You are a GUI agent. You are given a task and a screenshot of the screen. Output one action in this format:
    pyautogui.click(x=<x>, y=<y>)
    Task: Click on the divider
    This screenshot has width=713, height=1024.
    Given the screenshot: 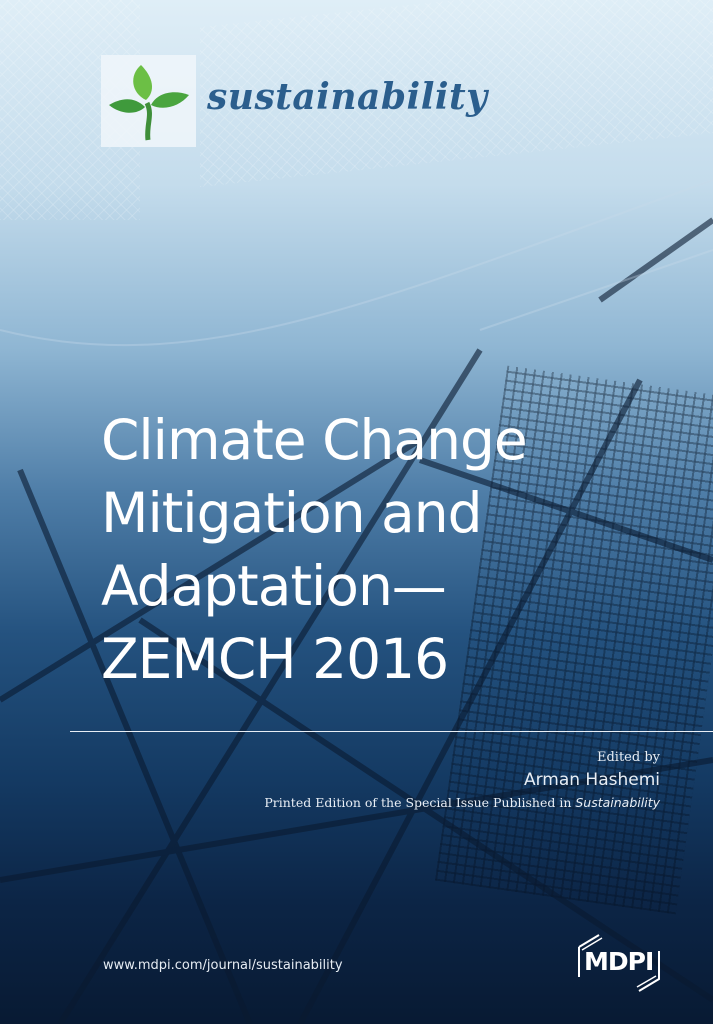 What is the action you would take?
    pyautogui.click(x=391, y=731)
    